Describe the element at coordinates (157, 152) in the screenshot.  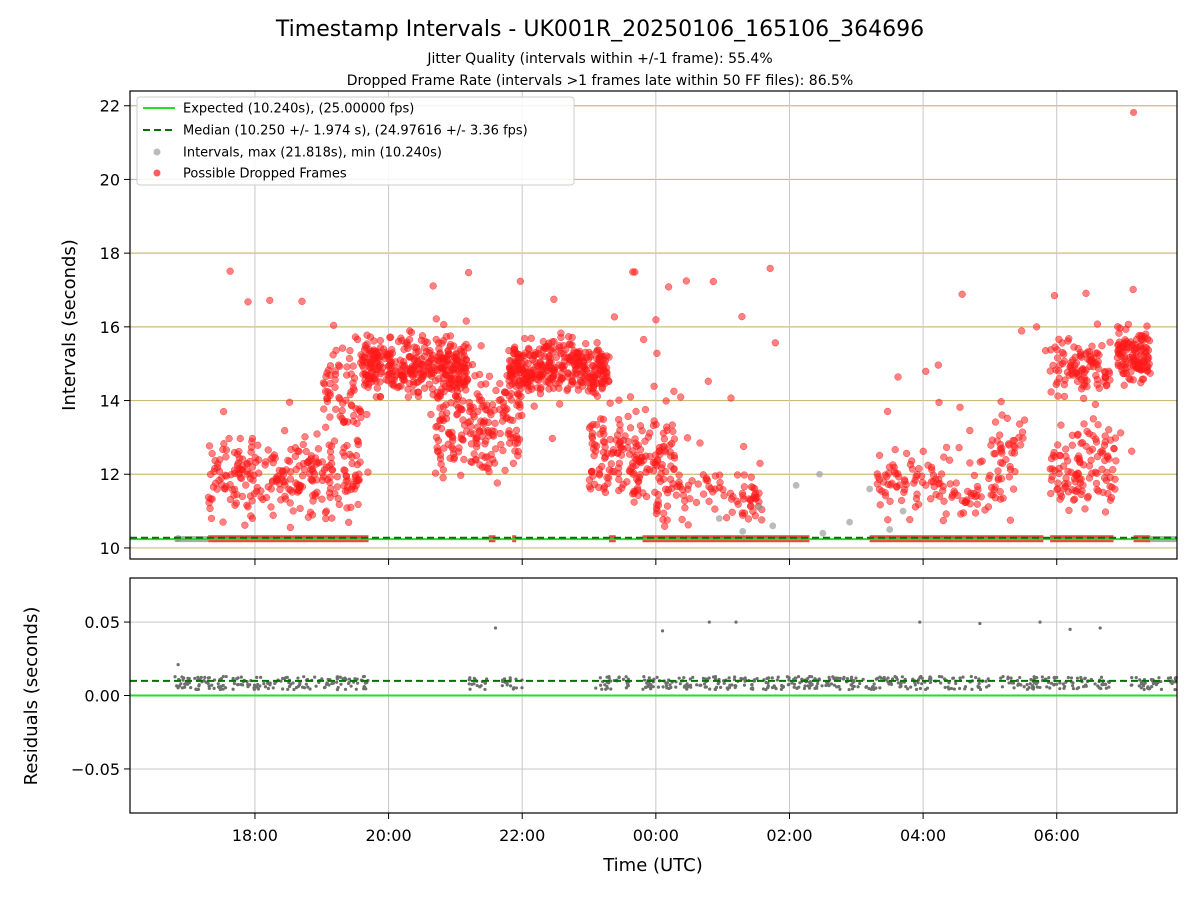
I see `legend-swatch-points` at that location.